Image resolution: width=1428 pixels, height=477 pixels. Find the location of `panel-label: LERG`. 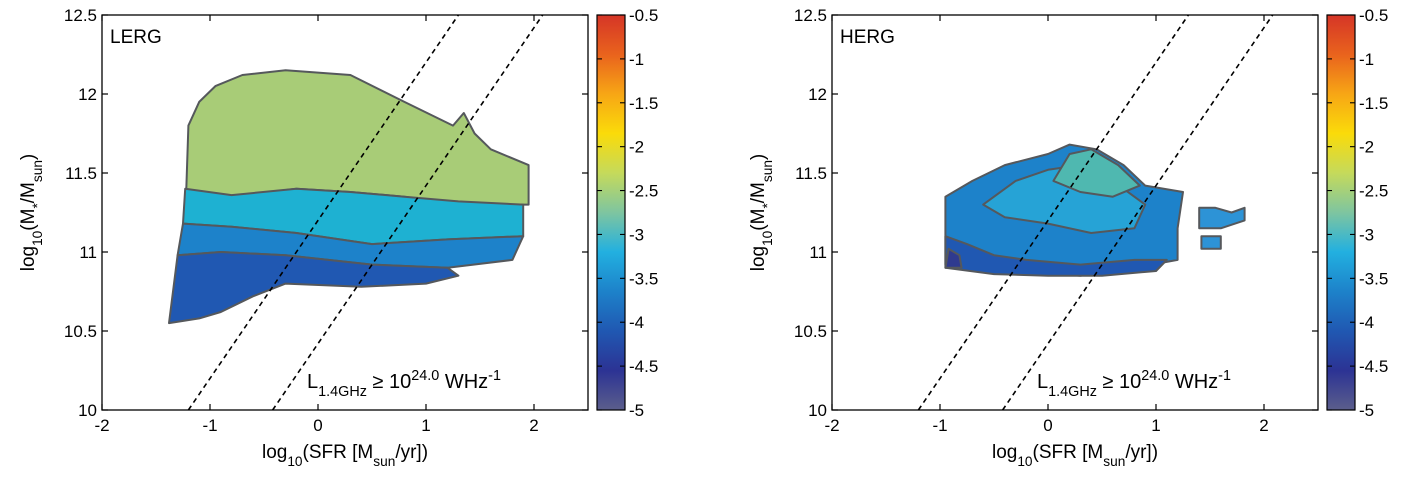

panel-label: LERG is located at coordinates (136, 37).